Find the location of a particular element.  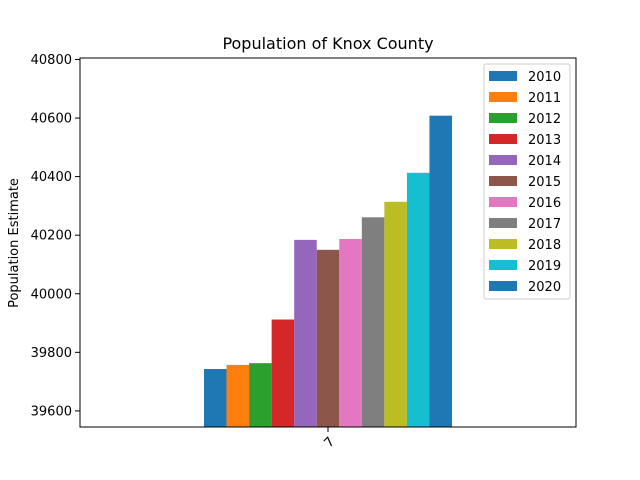

legend-swatch-2011 is located at coordinates (503, 97).